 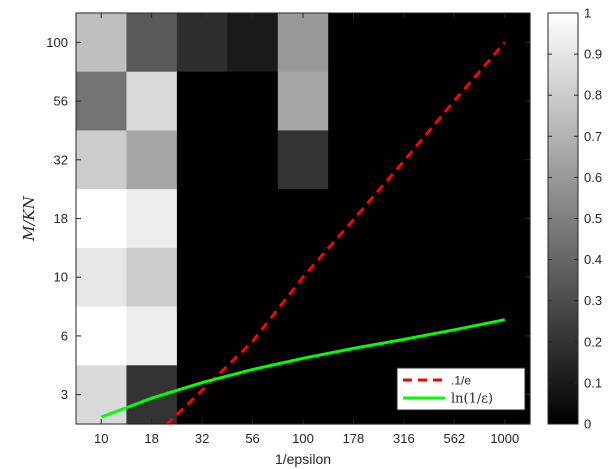 What do you see at coordinates (461, 381) in the screenshot?
I see `legend-label: .1/e` at bounding box center [461, 381].